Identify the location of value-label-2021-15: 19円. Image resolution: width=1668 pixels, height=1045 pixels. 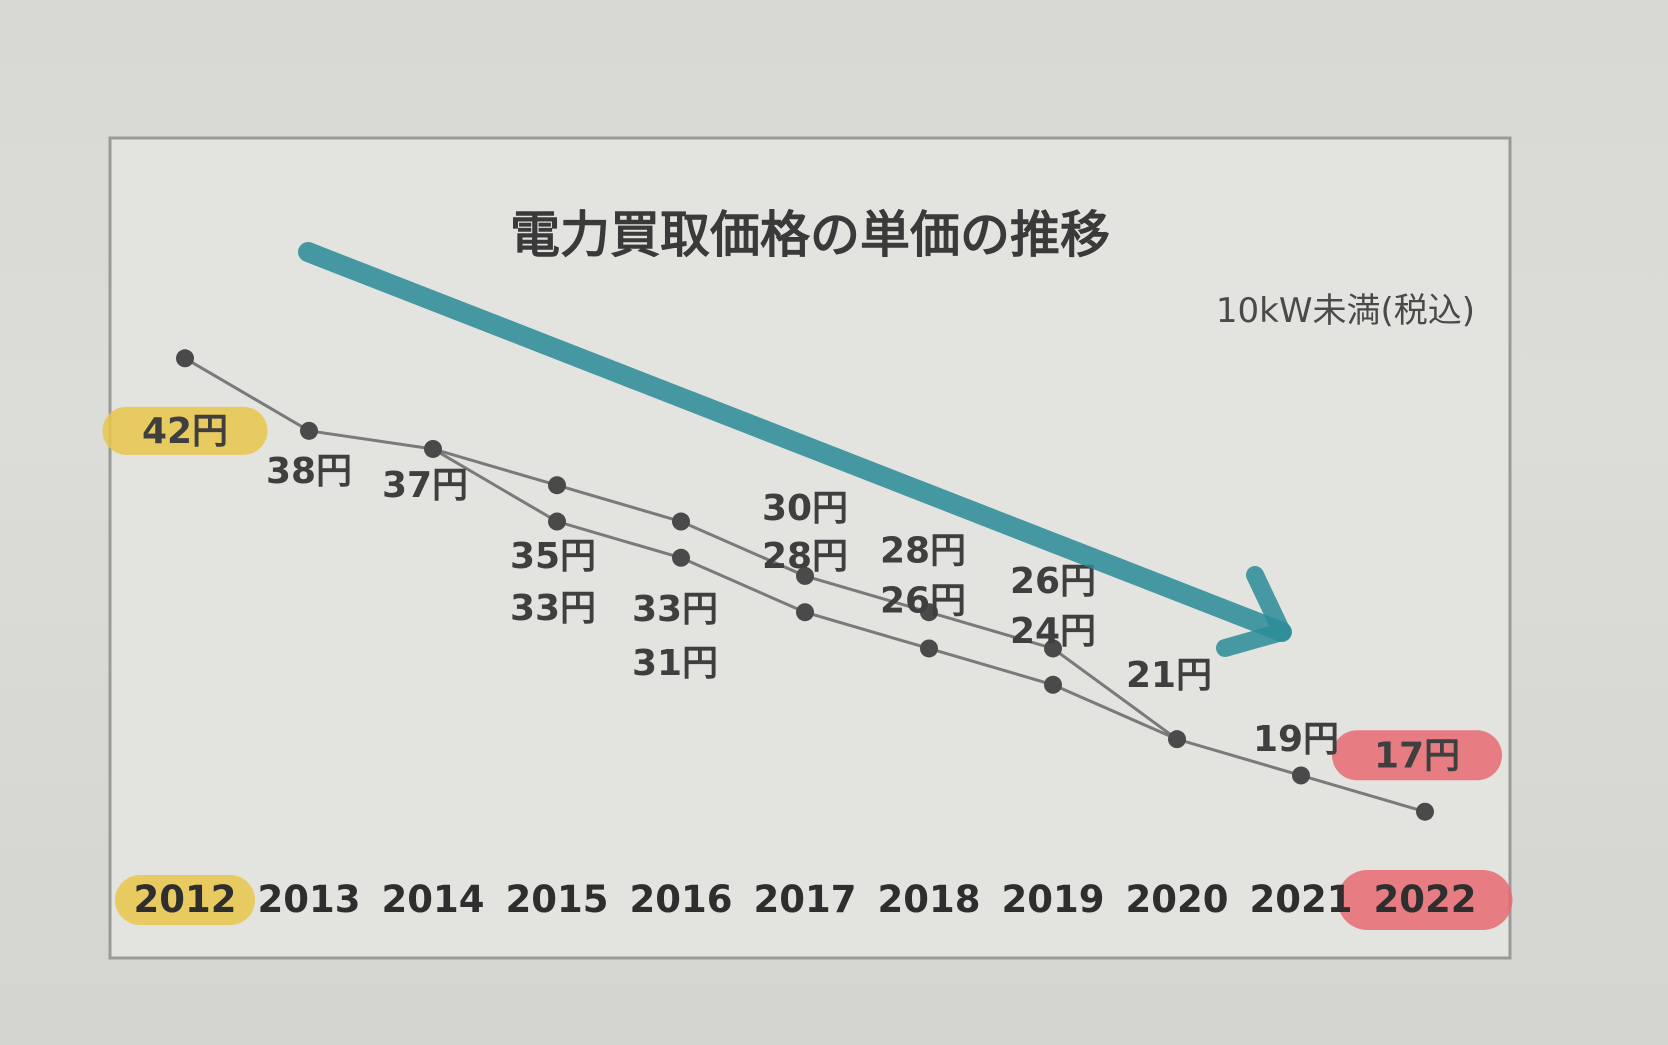
(1296, 739).